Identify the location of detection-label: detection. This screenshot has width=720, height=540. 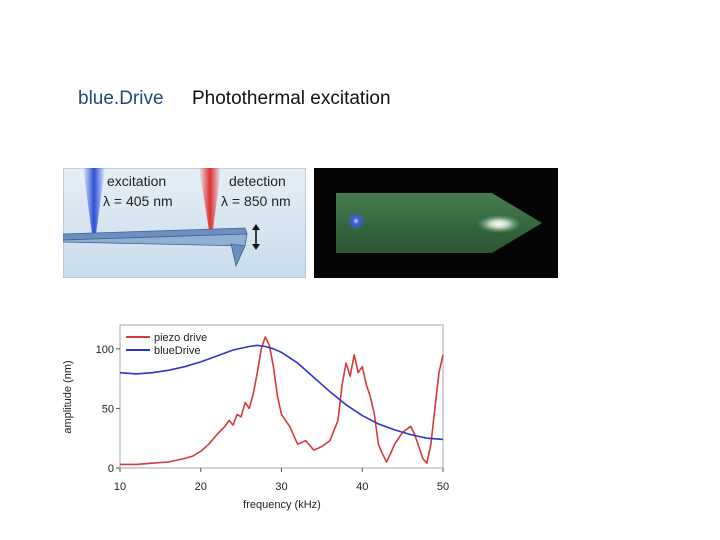
(257, 181).